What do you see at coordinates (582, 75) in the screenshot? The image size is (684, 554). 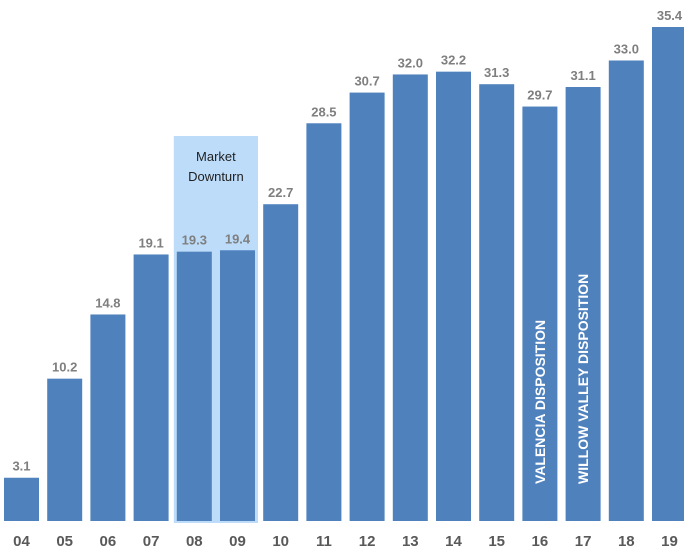 I see `value-label-17: 31.1` at bounding box center [582, 75].